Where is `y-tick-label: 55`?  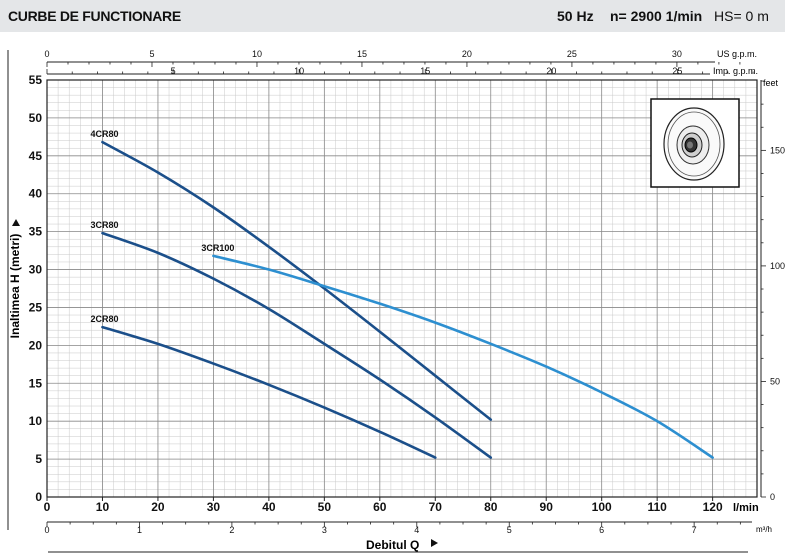 y-tick-label: 55 is located at coordinates (36, 80).